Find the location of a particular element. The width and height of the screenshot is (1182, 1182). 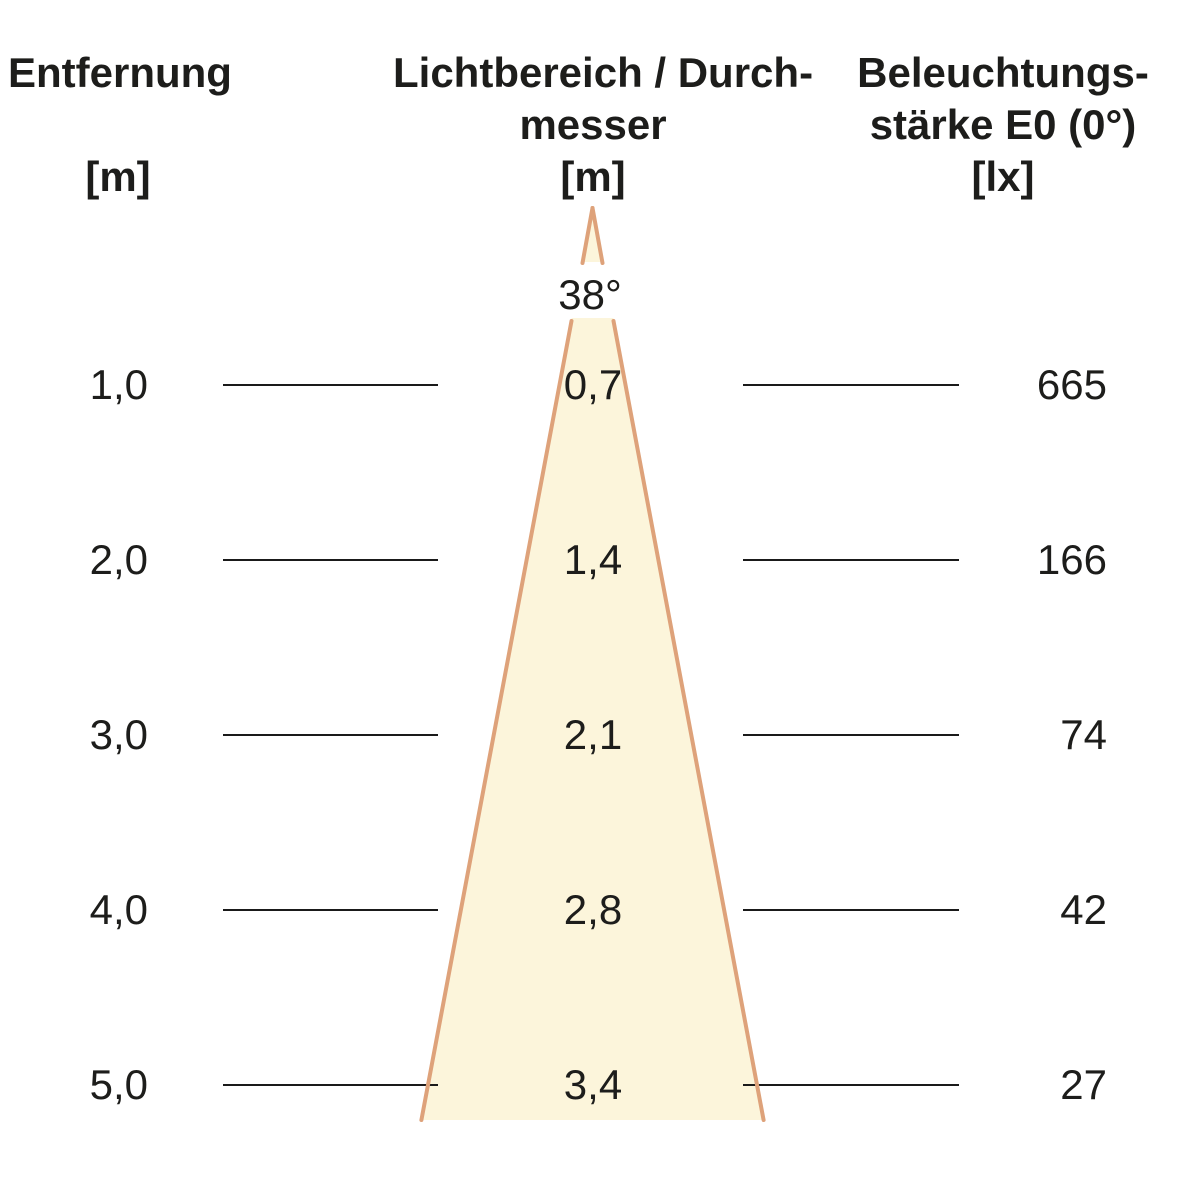

illuminance-value-4: 42 is located at coordinates (1083, 909).